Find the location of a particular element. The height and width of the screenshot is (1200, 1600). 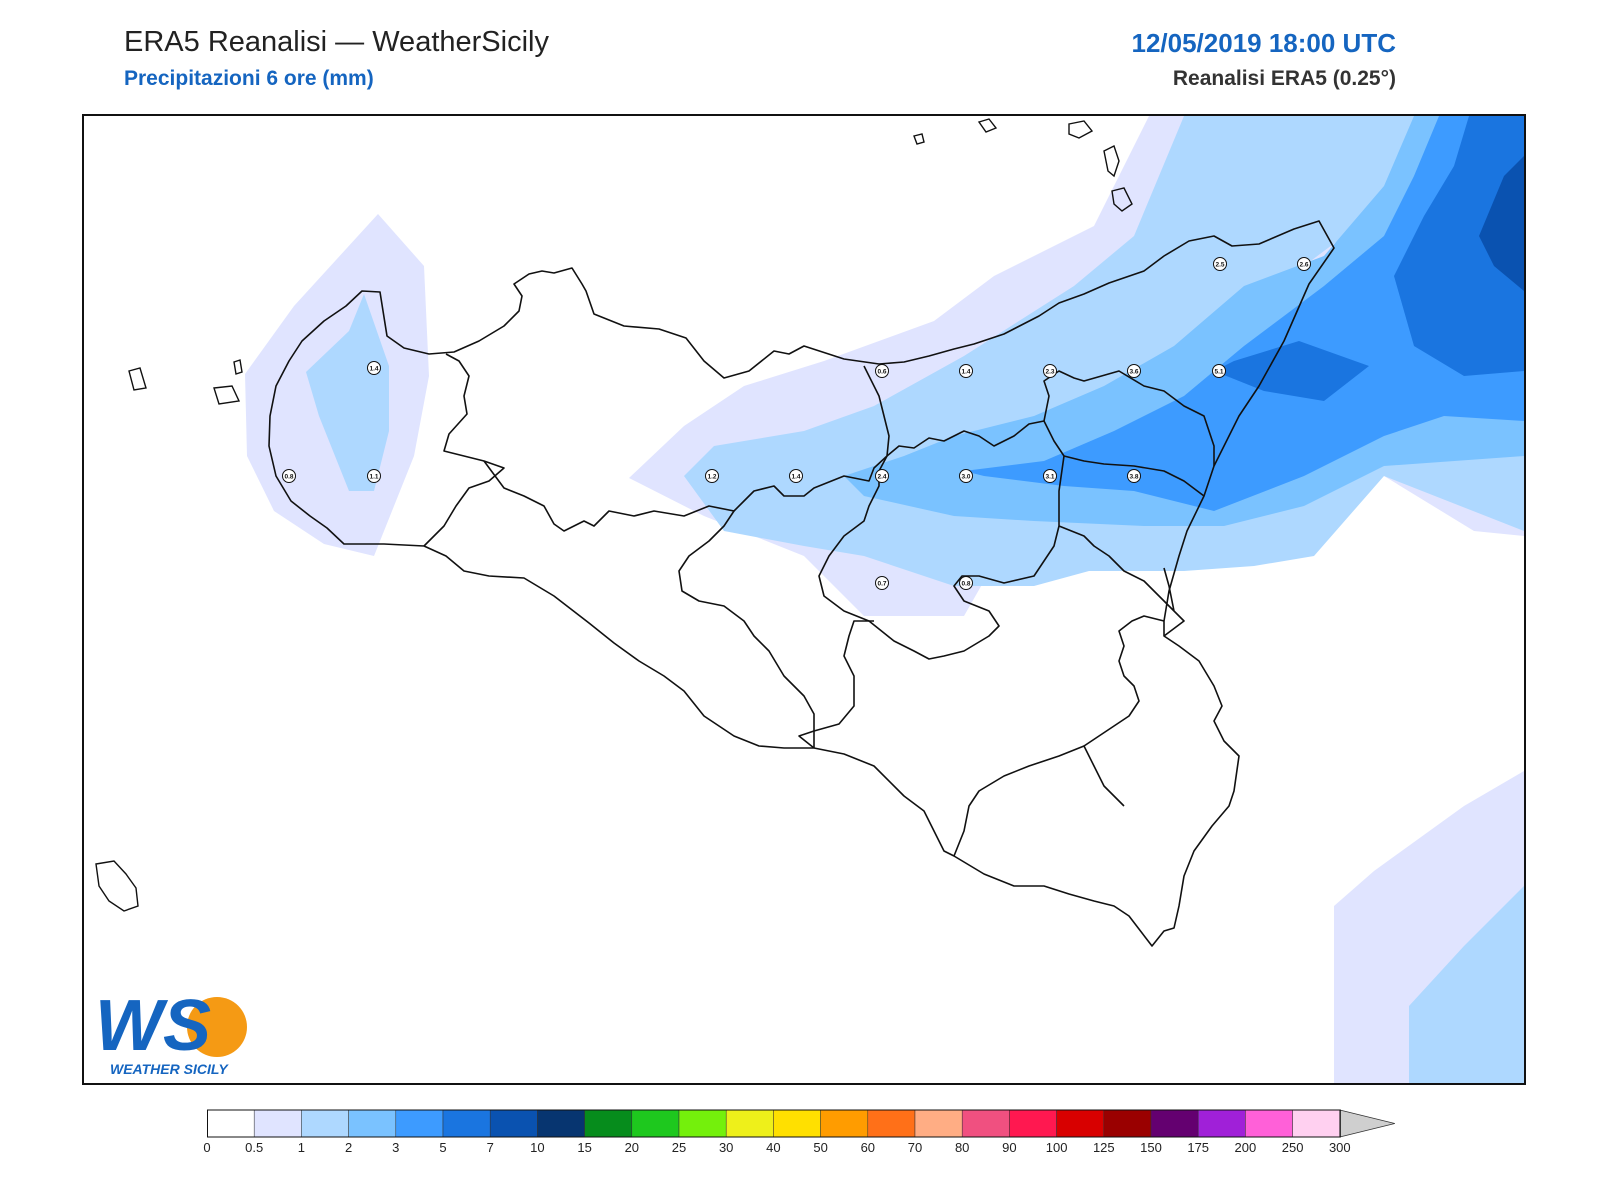

precip-colorbar is located at coordinates (801, 1123).